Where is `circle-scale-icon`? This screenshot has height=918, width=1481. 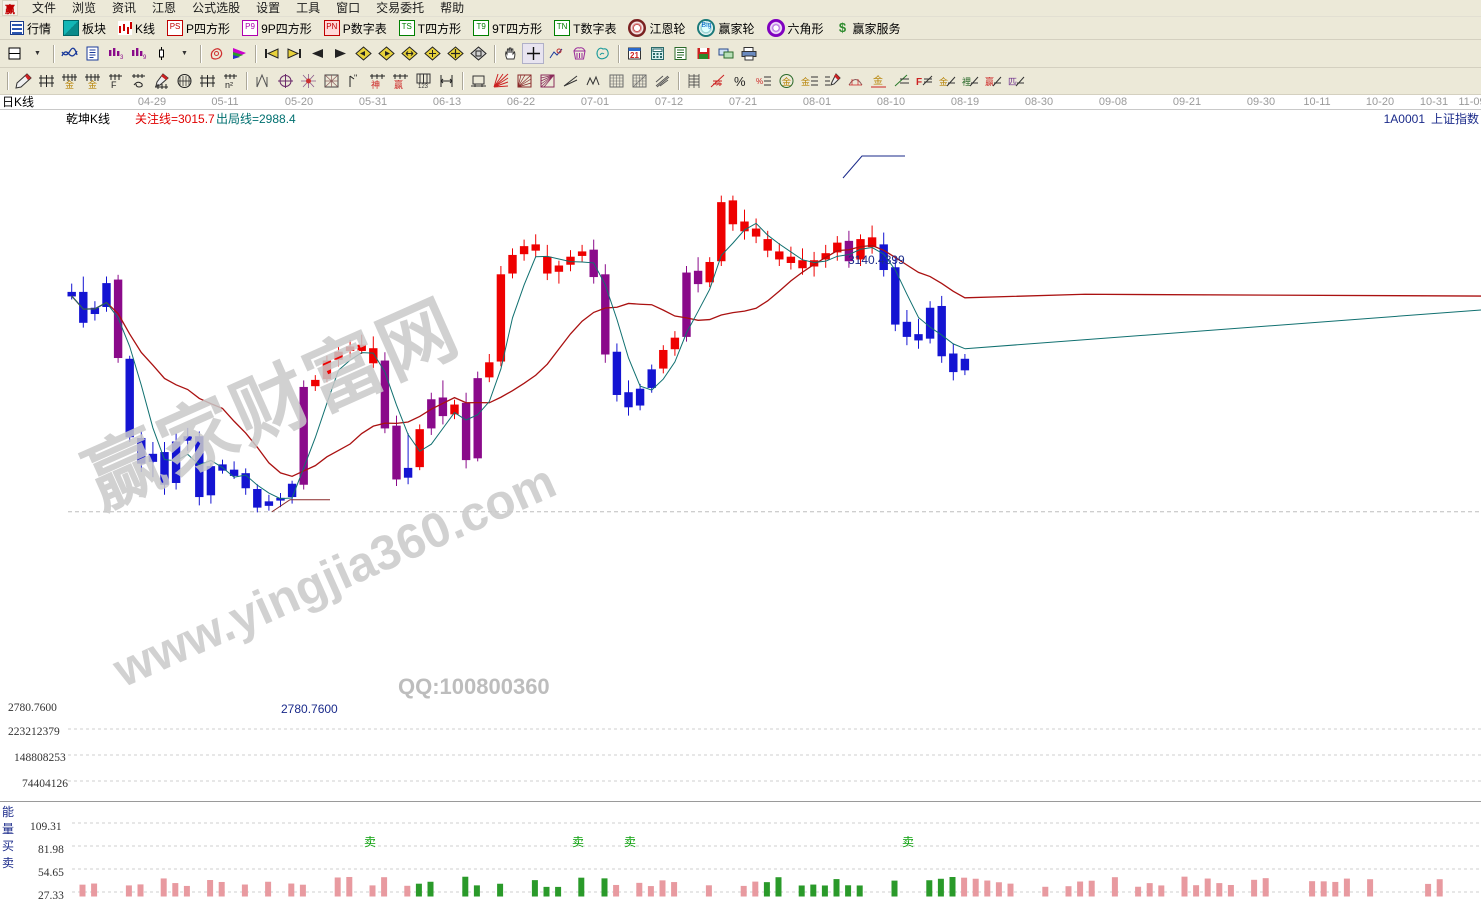 circle-scale-icon is located at coordinates (184, 81).